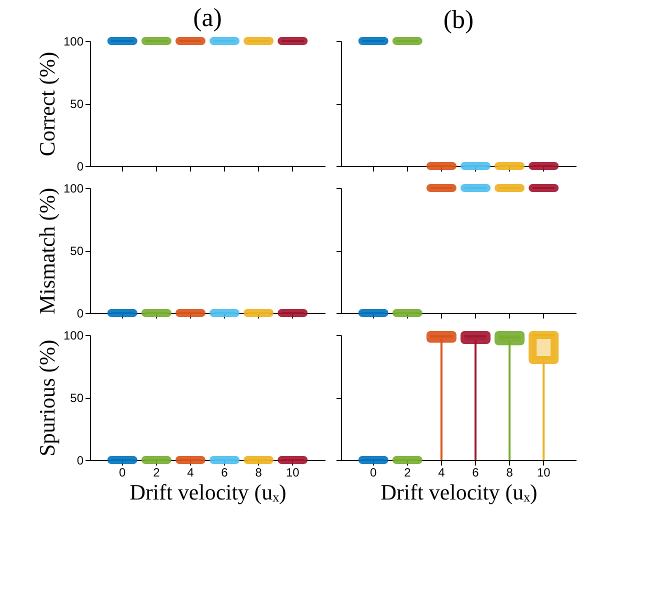 The width and height of the screenshot is (651, 606). What do you see at coordinates (207, 17) in the screenshot?
I see `chart-title: (a)` at bounding box center [207, 17].